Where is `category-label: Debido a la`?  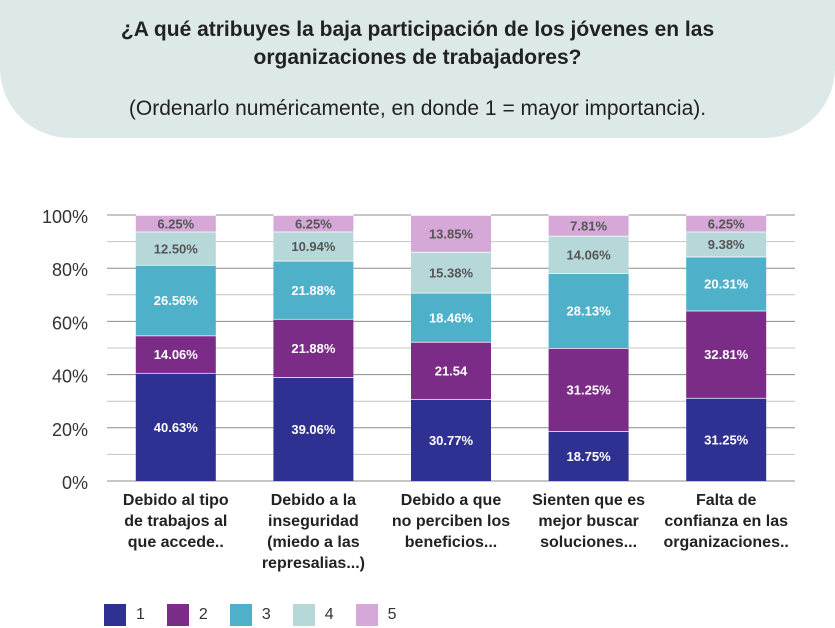
category-label: Debido a la is located at coordinates (313, 500).